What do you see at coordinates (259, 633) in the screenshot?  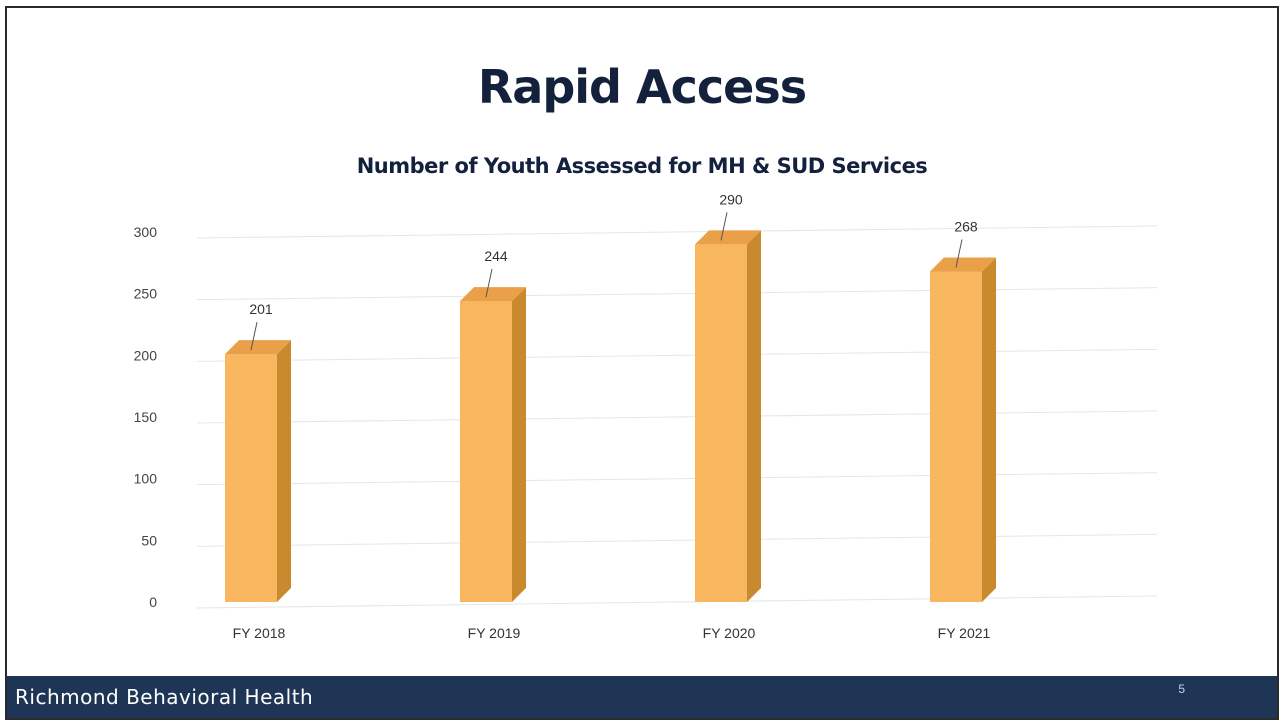 I see `x-tick-label: FY 2018` at bounding box center [259, 633].